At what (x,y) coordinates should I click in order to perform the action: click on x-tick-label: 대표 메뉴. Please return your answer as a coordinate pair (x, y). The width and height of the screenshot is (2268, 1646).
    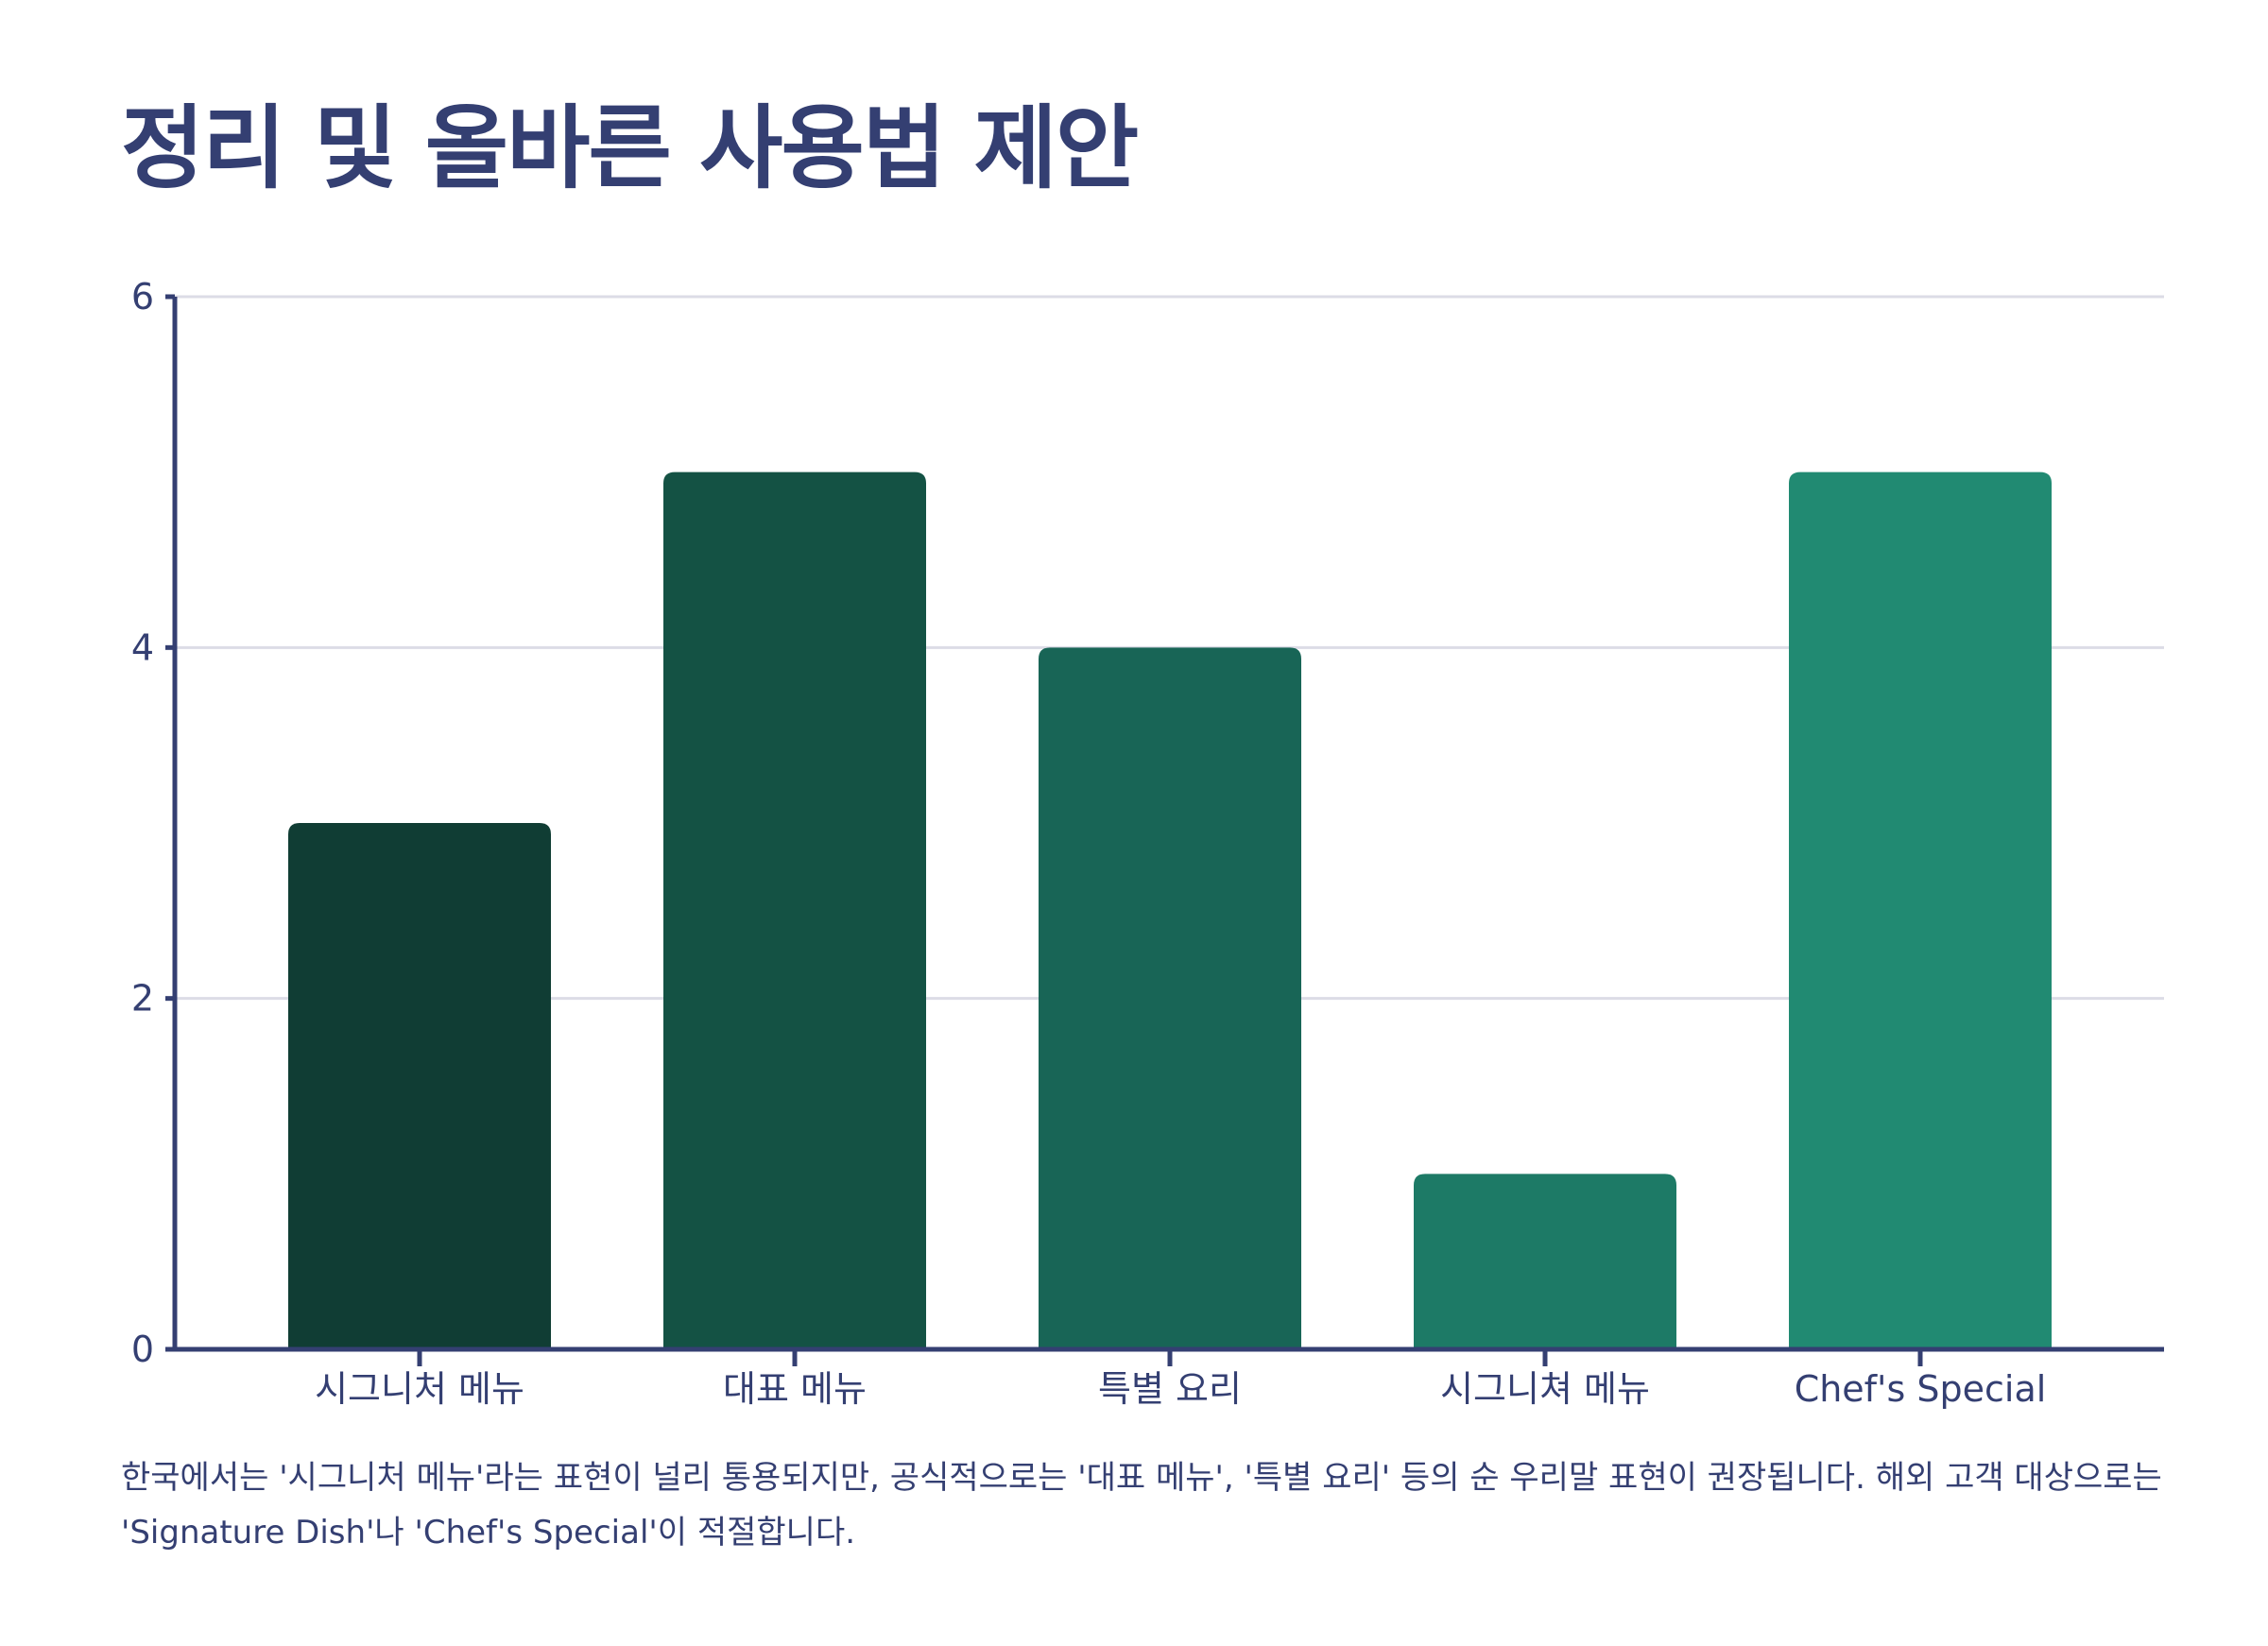
    Looking at the image, I should click on (795, 1389).